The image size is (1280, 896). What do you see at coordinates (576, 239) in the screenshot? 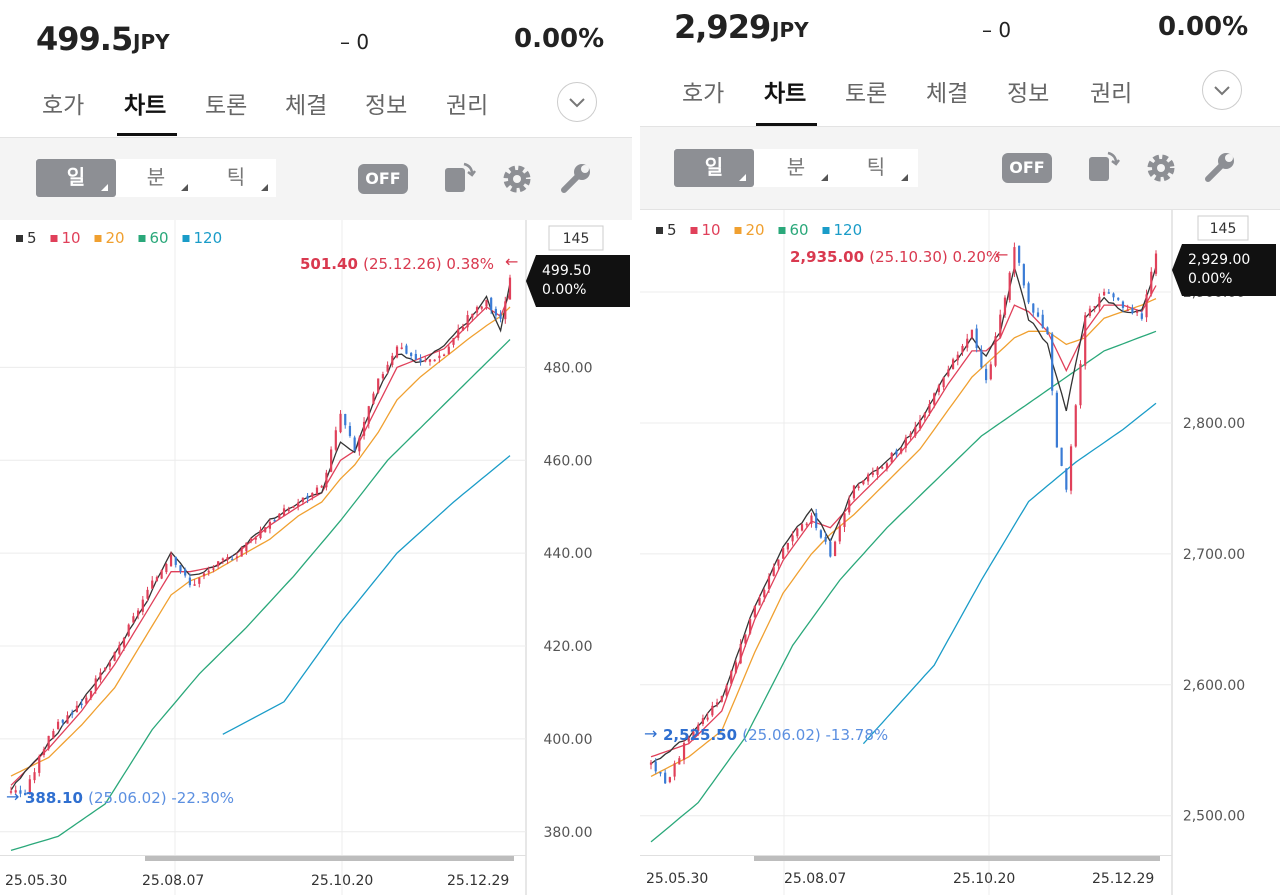
I see `bar-count-label: 145` at bounding box center [576, 239].